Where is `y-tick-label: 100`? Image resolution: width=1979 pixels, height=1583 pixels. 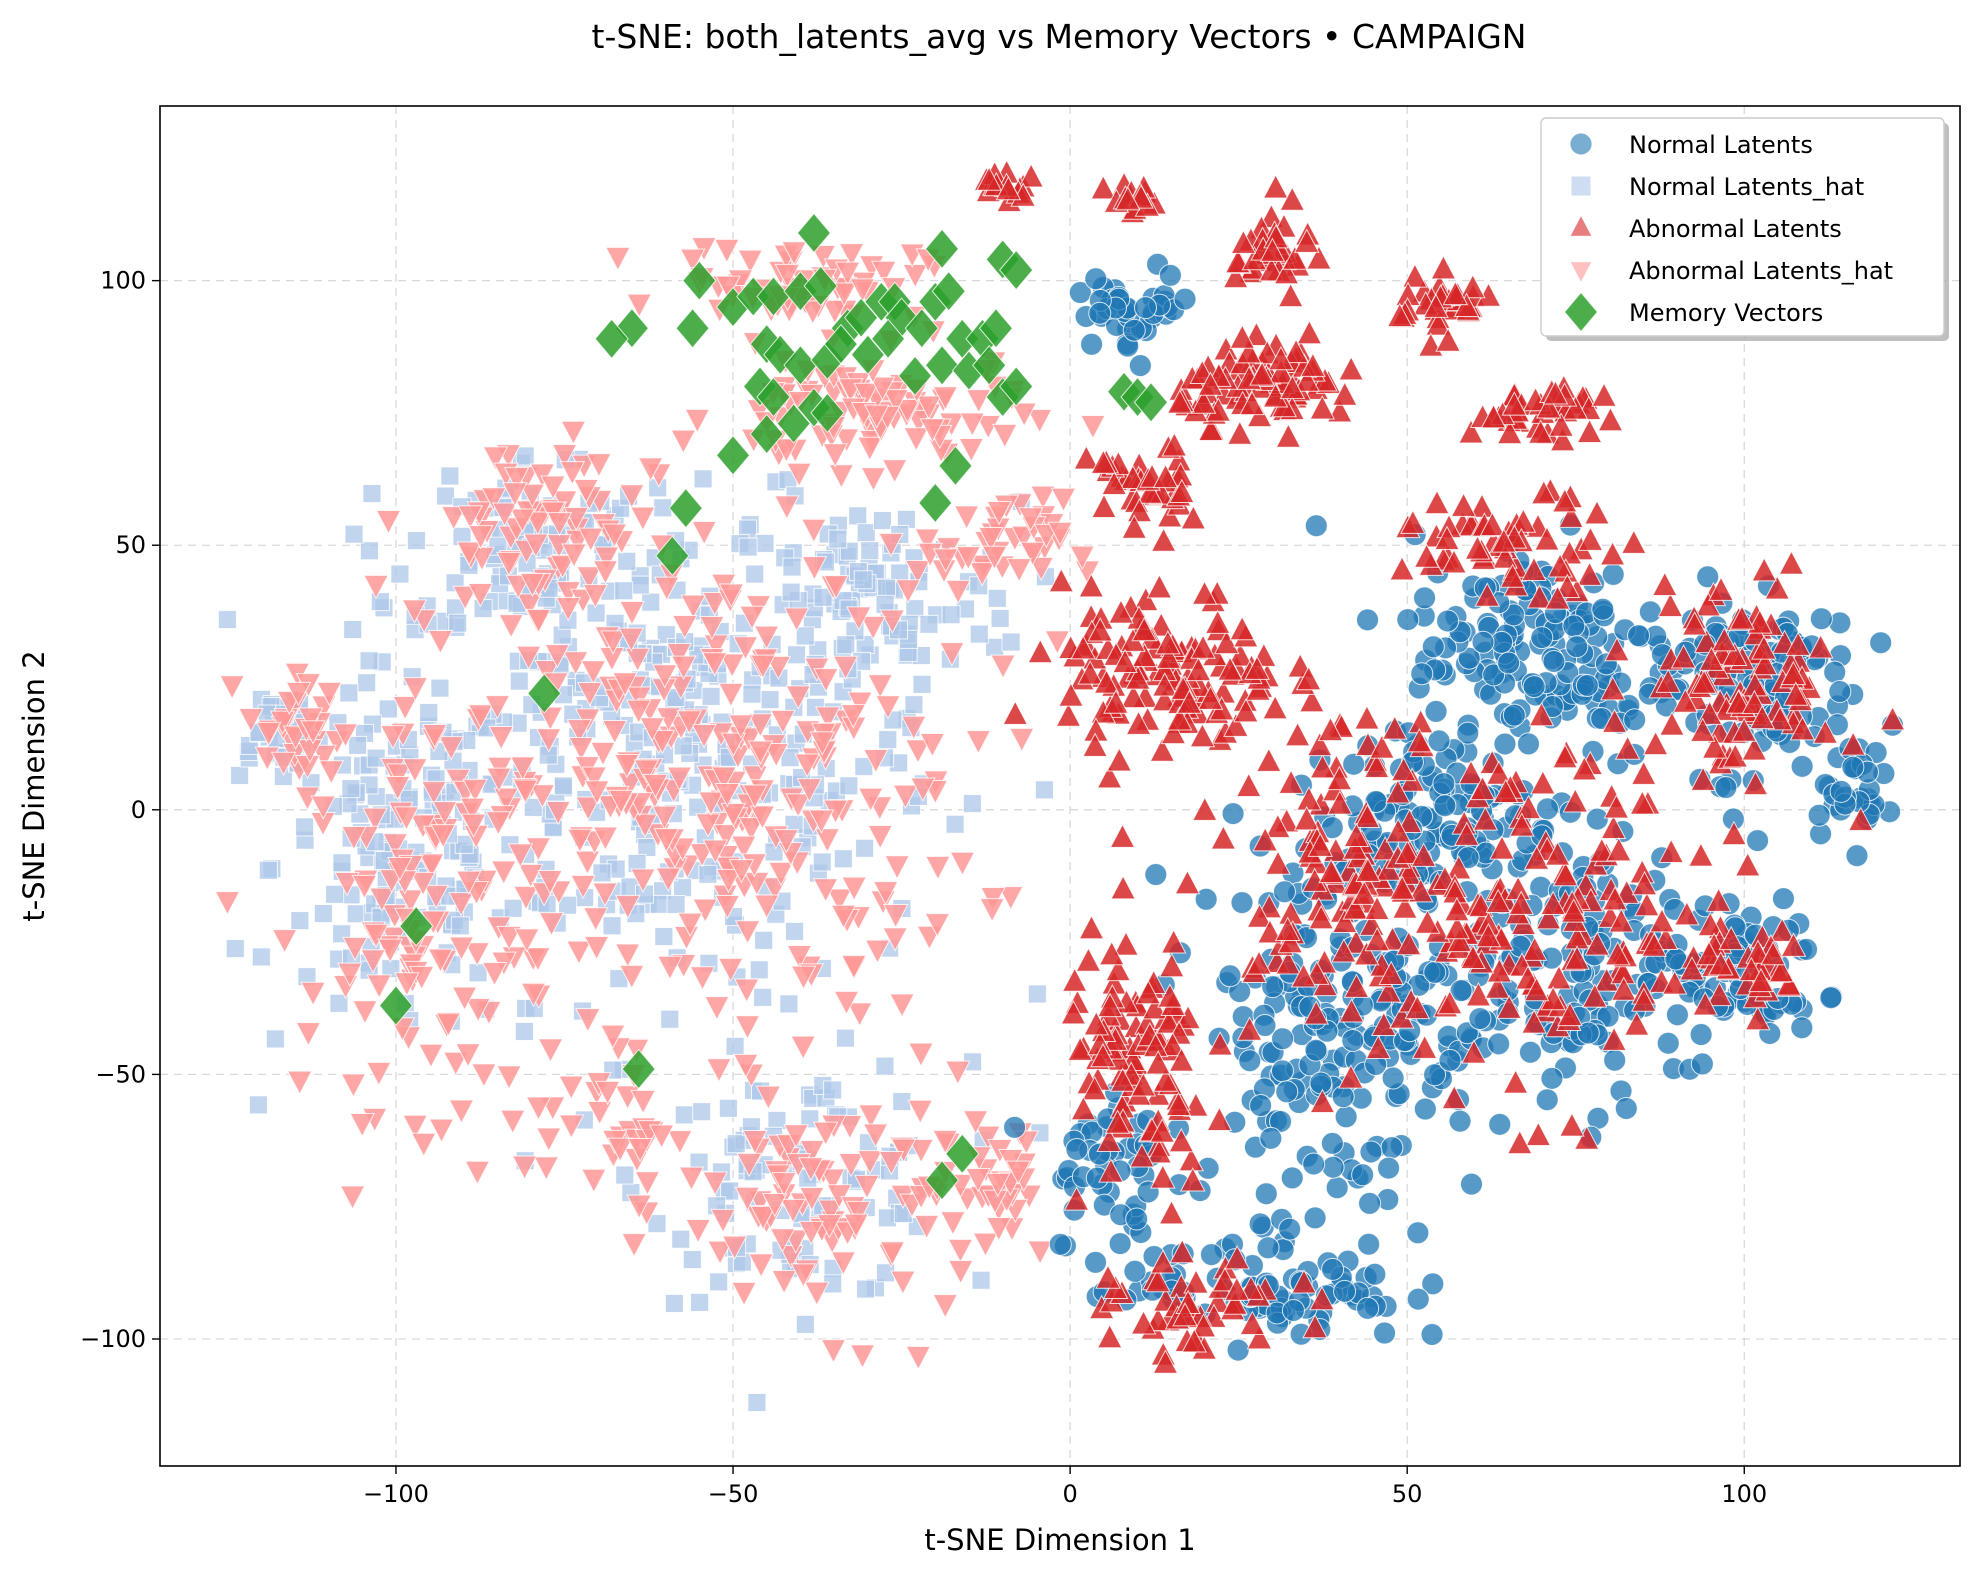 y-tick-label: 100 is located at coordinates (123, 281).